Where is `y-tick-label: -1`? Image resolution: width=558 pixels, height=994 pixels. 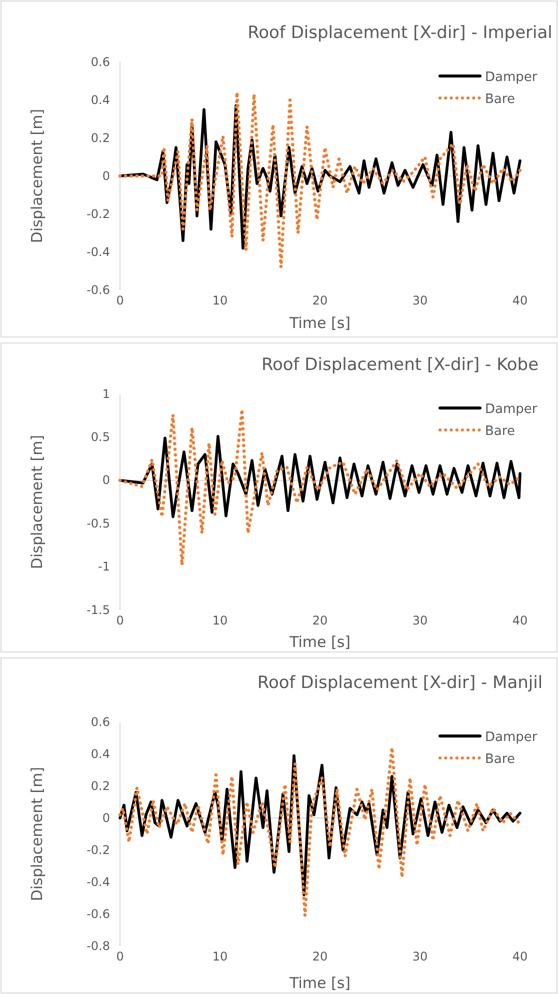
y-tick-label: -1 is located at coordinates (104, 567).